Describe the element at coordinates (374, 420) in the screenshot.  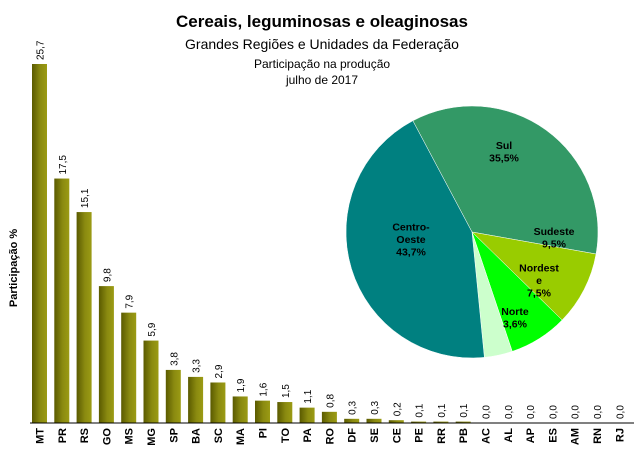
I see `bar-se` at that location.